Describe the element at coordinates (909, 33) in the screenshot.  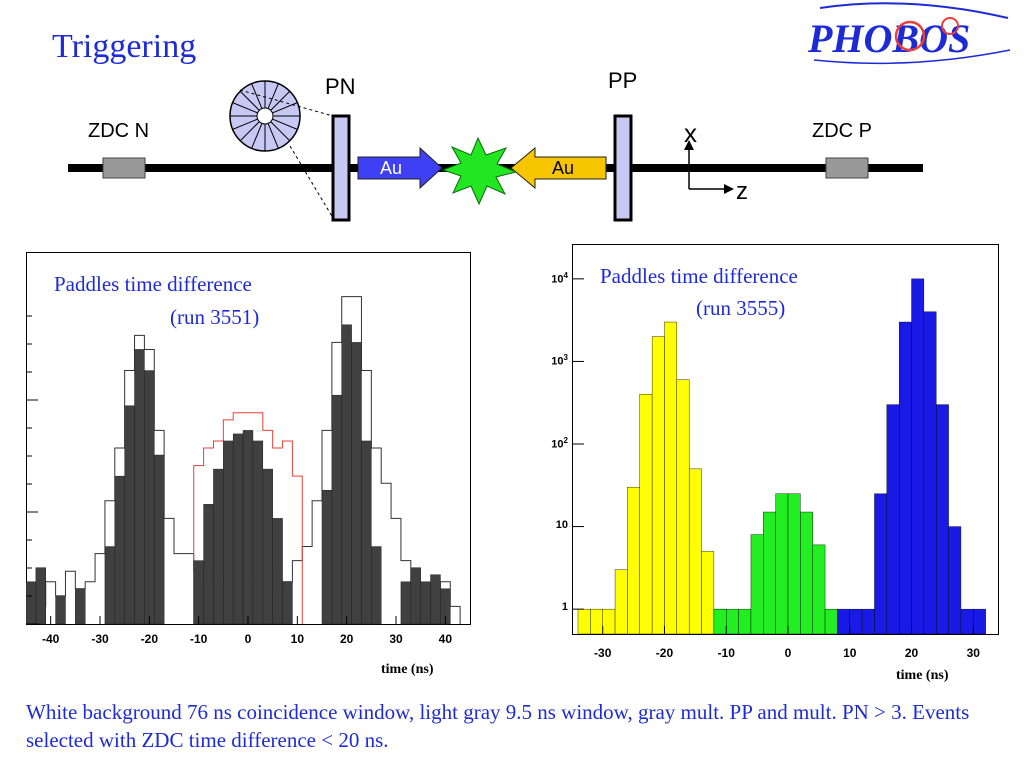
I see `phobos-logo: PHOBOS` at that location.